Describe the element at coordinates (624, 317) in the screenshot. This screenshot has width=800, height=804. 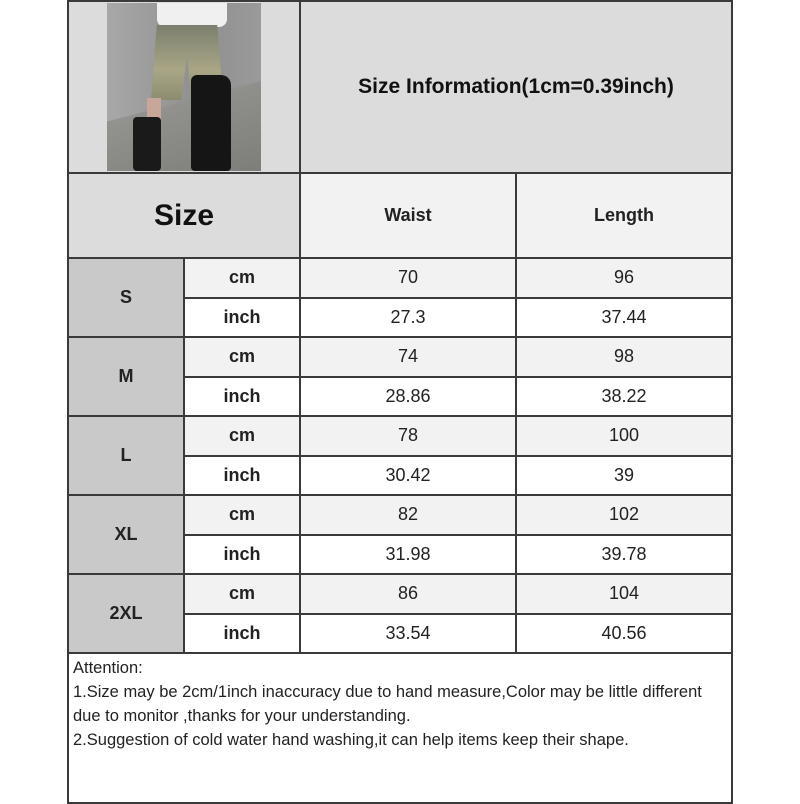
I see `length-value: 37.44` at that location.